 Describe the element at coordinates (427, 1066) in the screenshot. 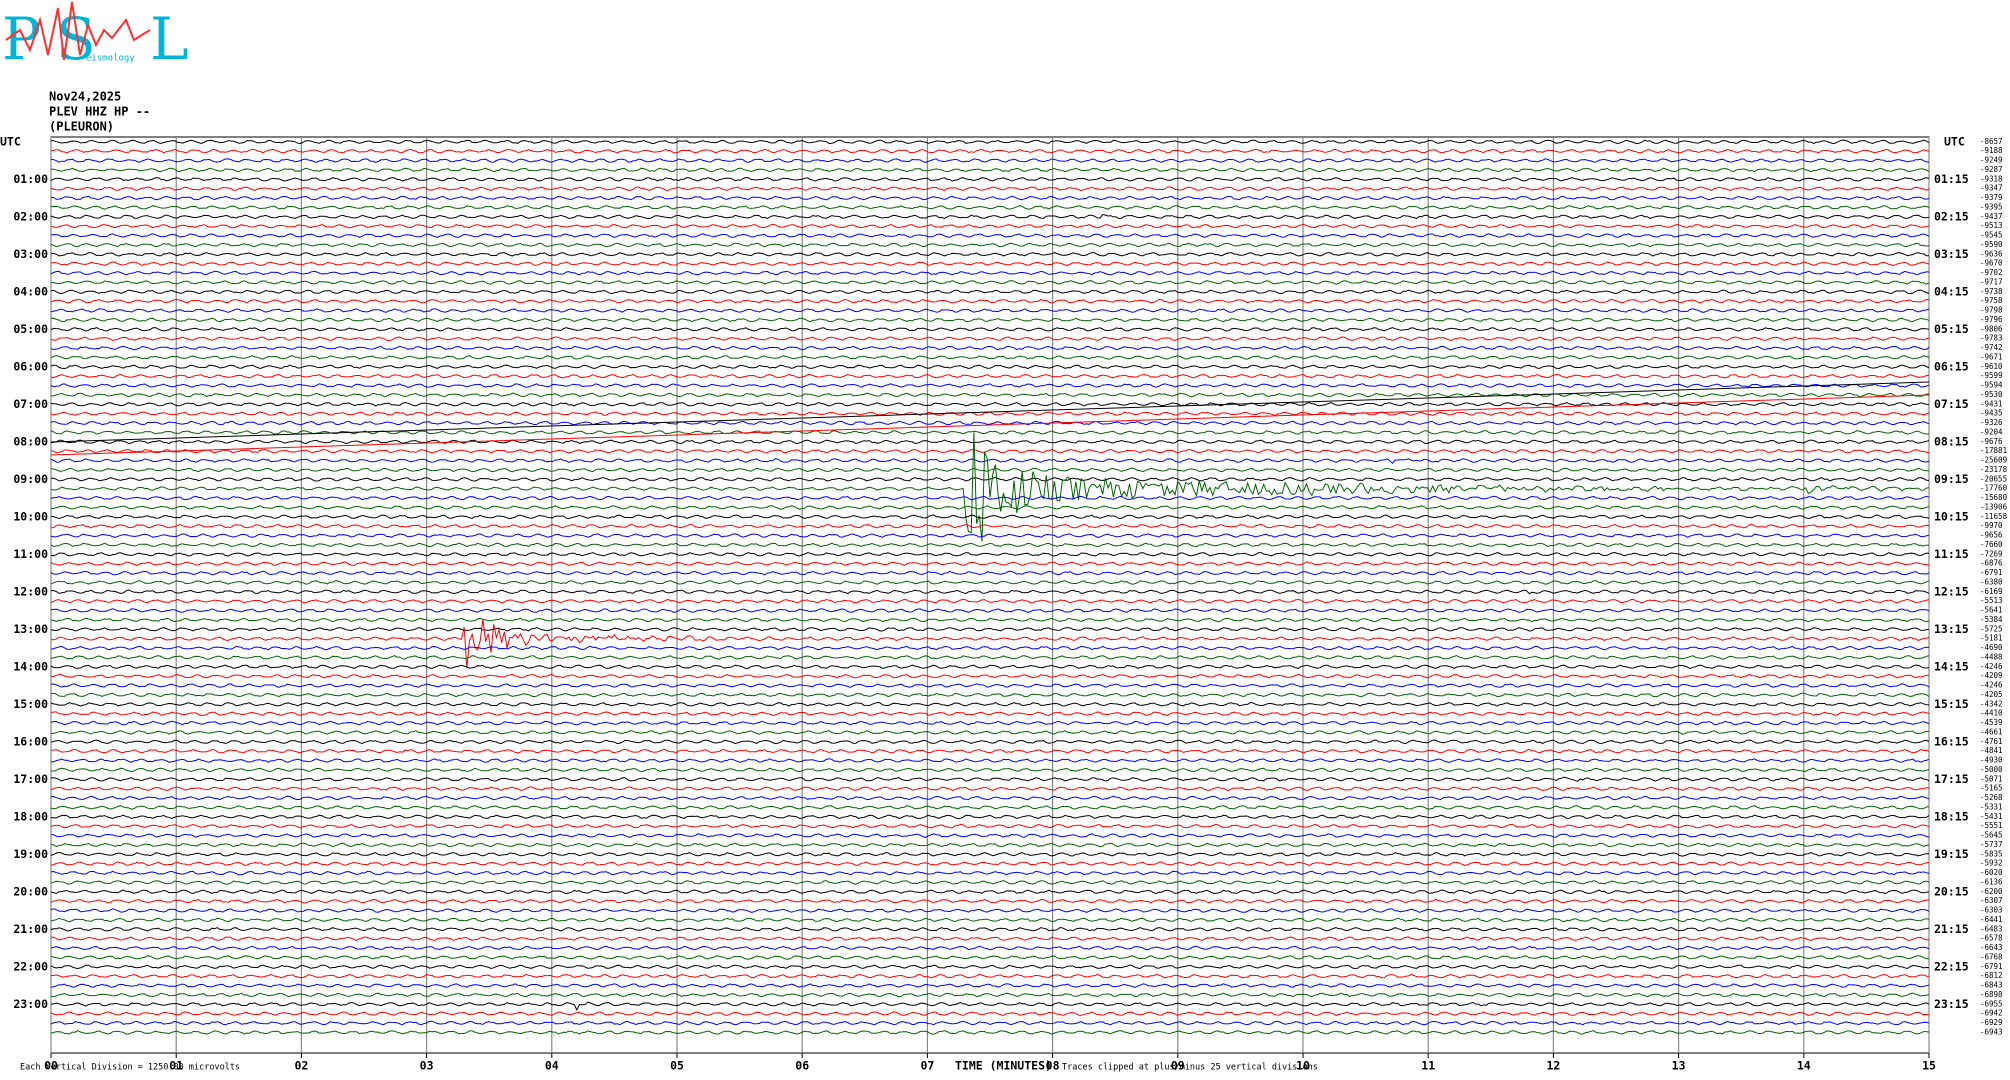

I see `x-tick-label: 03` at that location.